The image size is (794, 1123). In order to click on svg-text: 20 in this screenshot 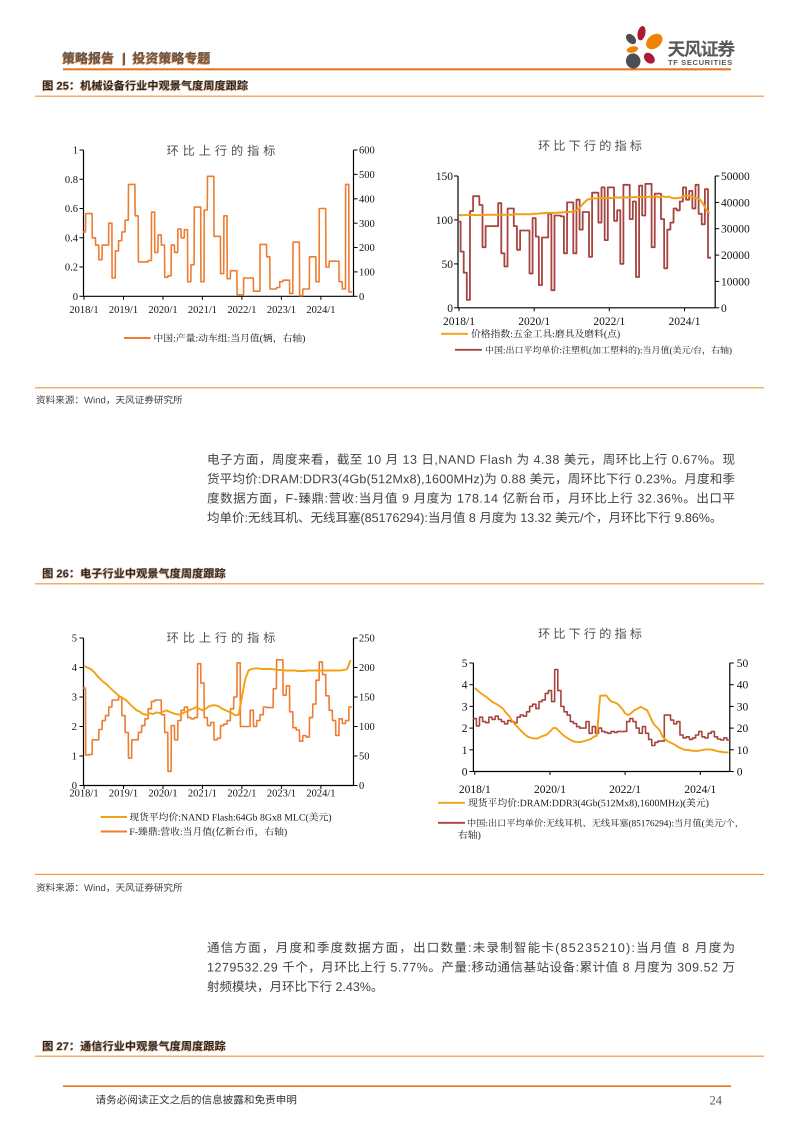, I will do `click(743, 729)`.